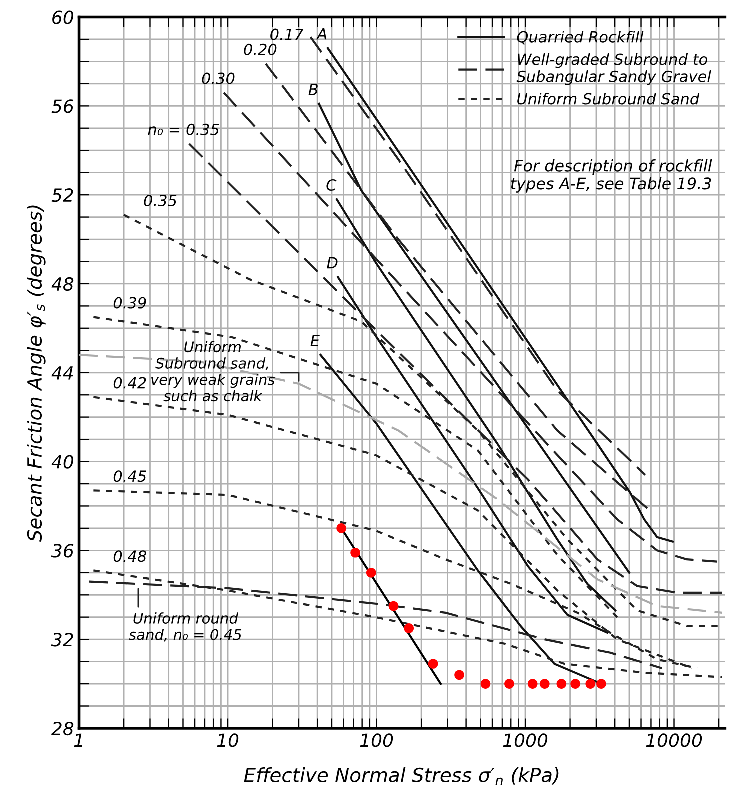 Image resolution: width=734 pixels, height=785 pixels. What do you see at coordinates (63, 729) in the screenshot?
I see `y-tick-label: 28` at bounding box center [63, 729].